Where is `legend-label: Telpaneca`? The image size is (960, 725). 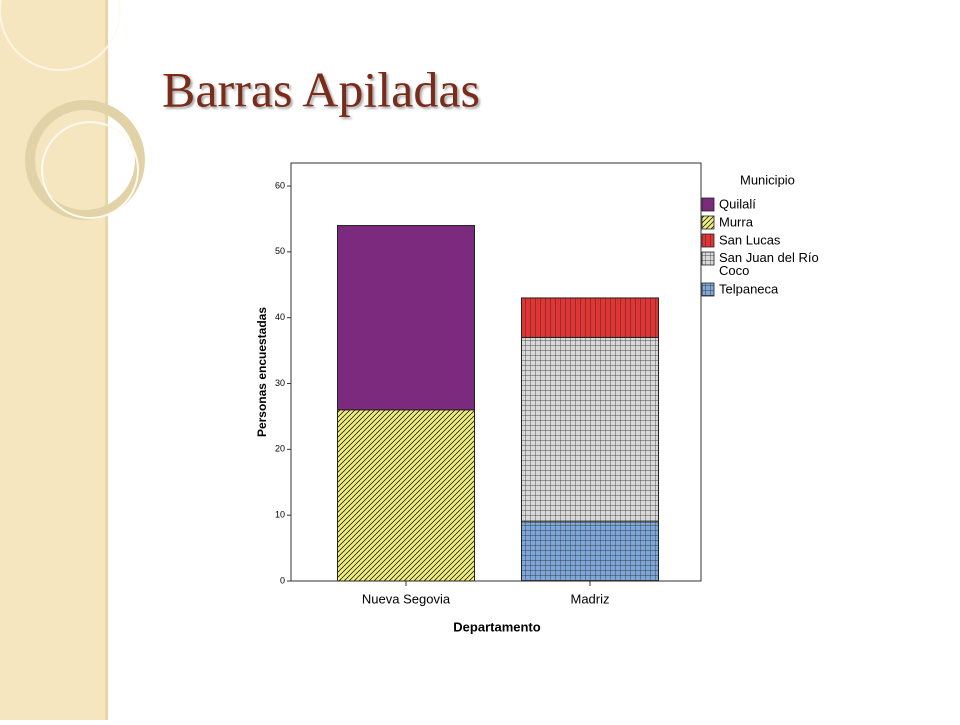
legend-label: Telpaneca is located at coordinates (749, 288).